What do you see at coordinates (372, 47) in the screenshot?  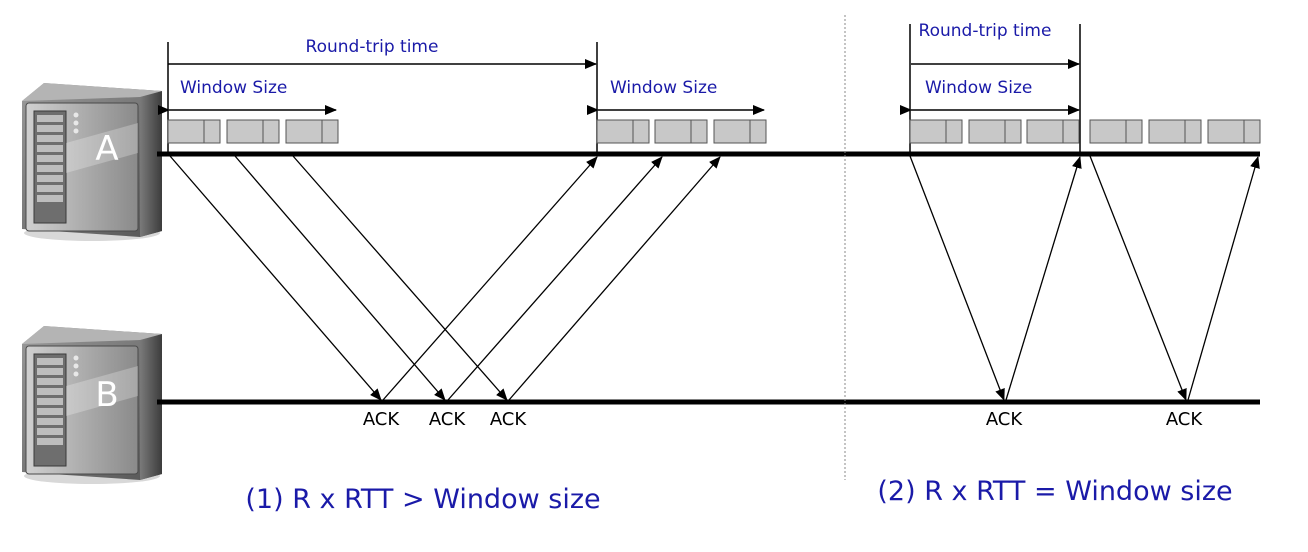 I see `rtt-label-left: Round-trip time` at bounding box center [372, 47].